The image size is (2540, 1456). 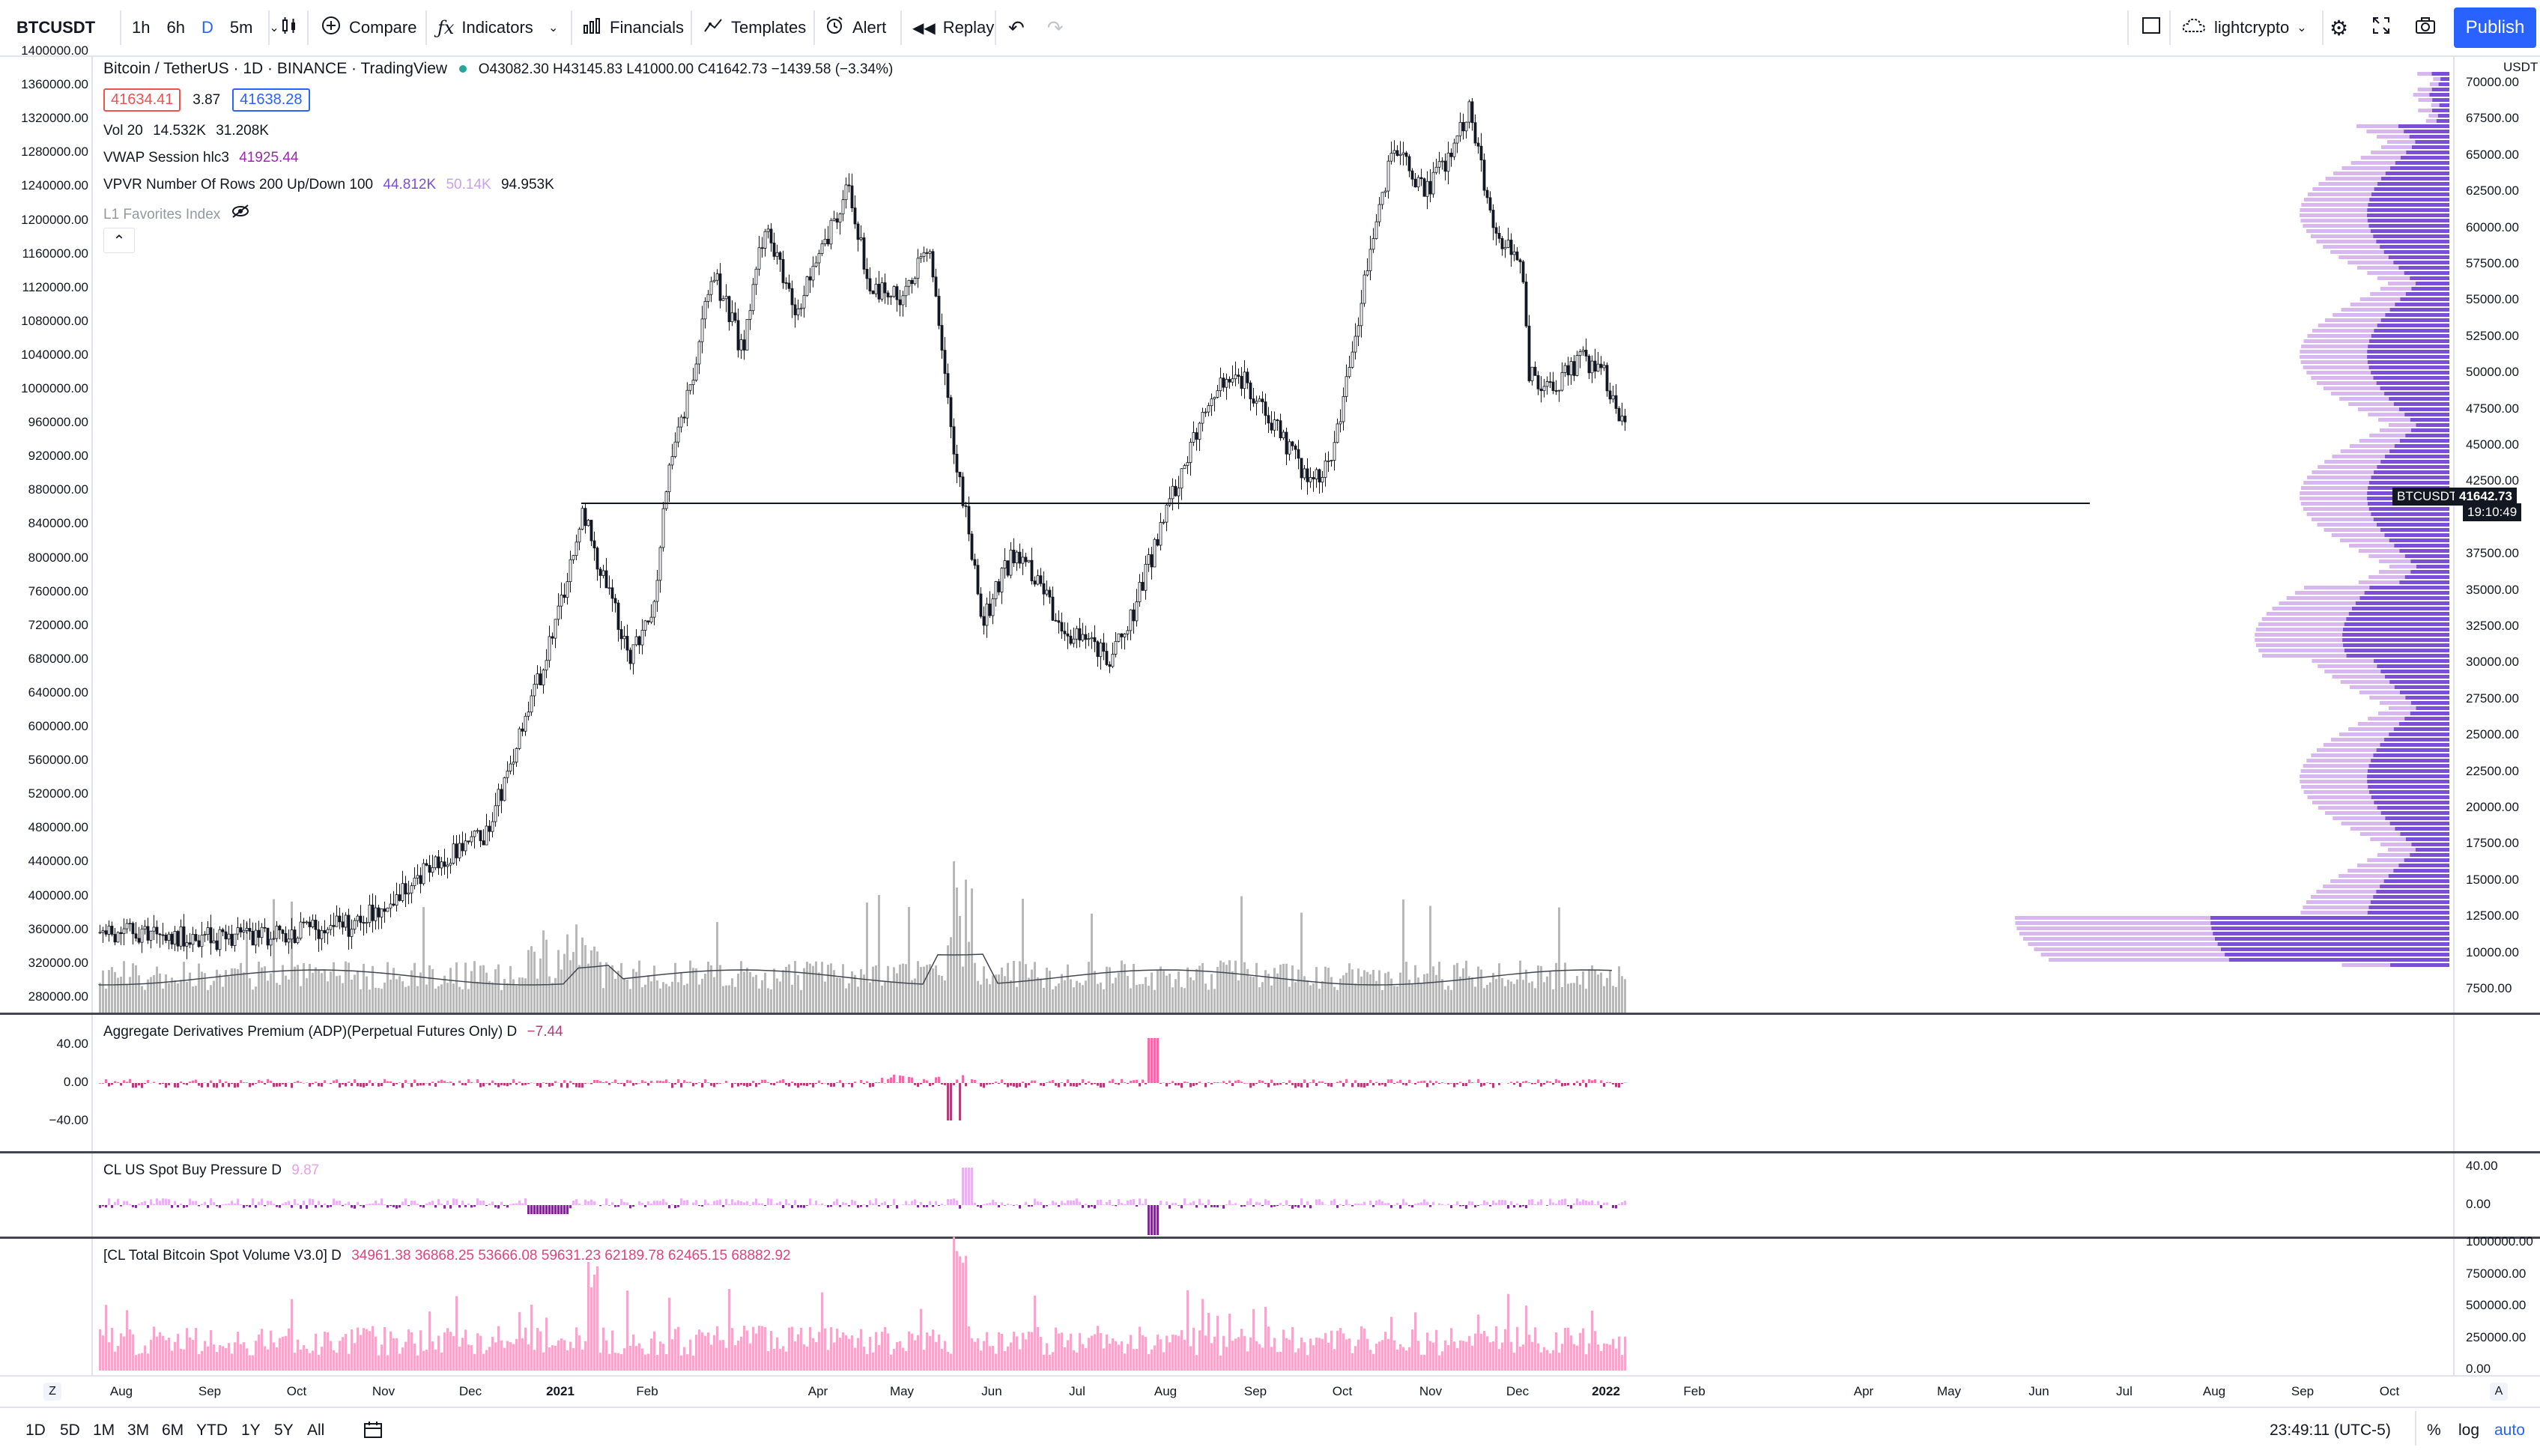 What do you see at coordinates (271, 100) in the screenshot?
I see `ask-box: 41638.28` at bounding box center [271, 100].